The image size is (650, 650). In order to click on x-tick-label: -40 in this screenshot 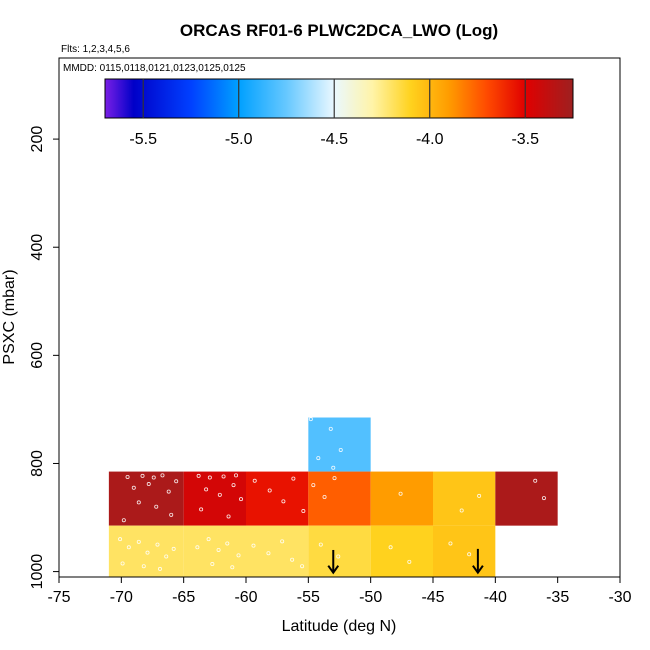, I will do `click(495, 597)`.